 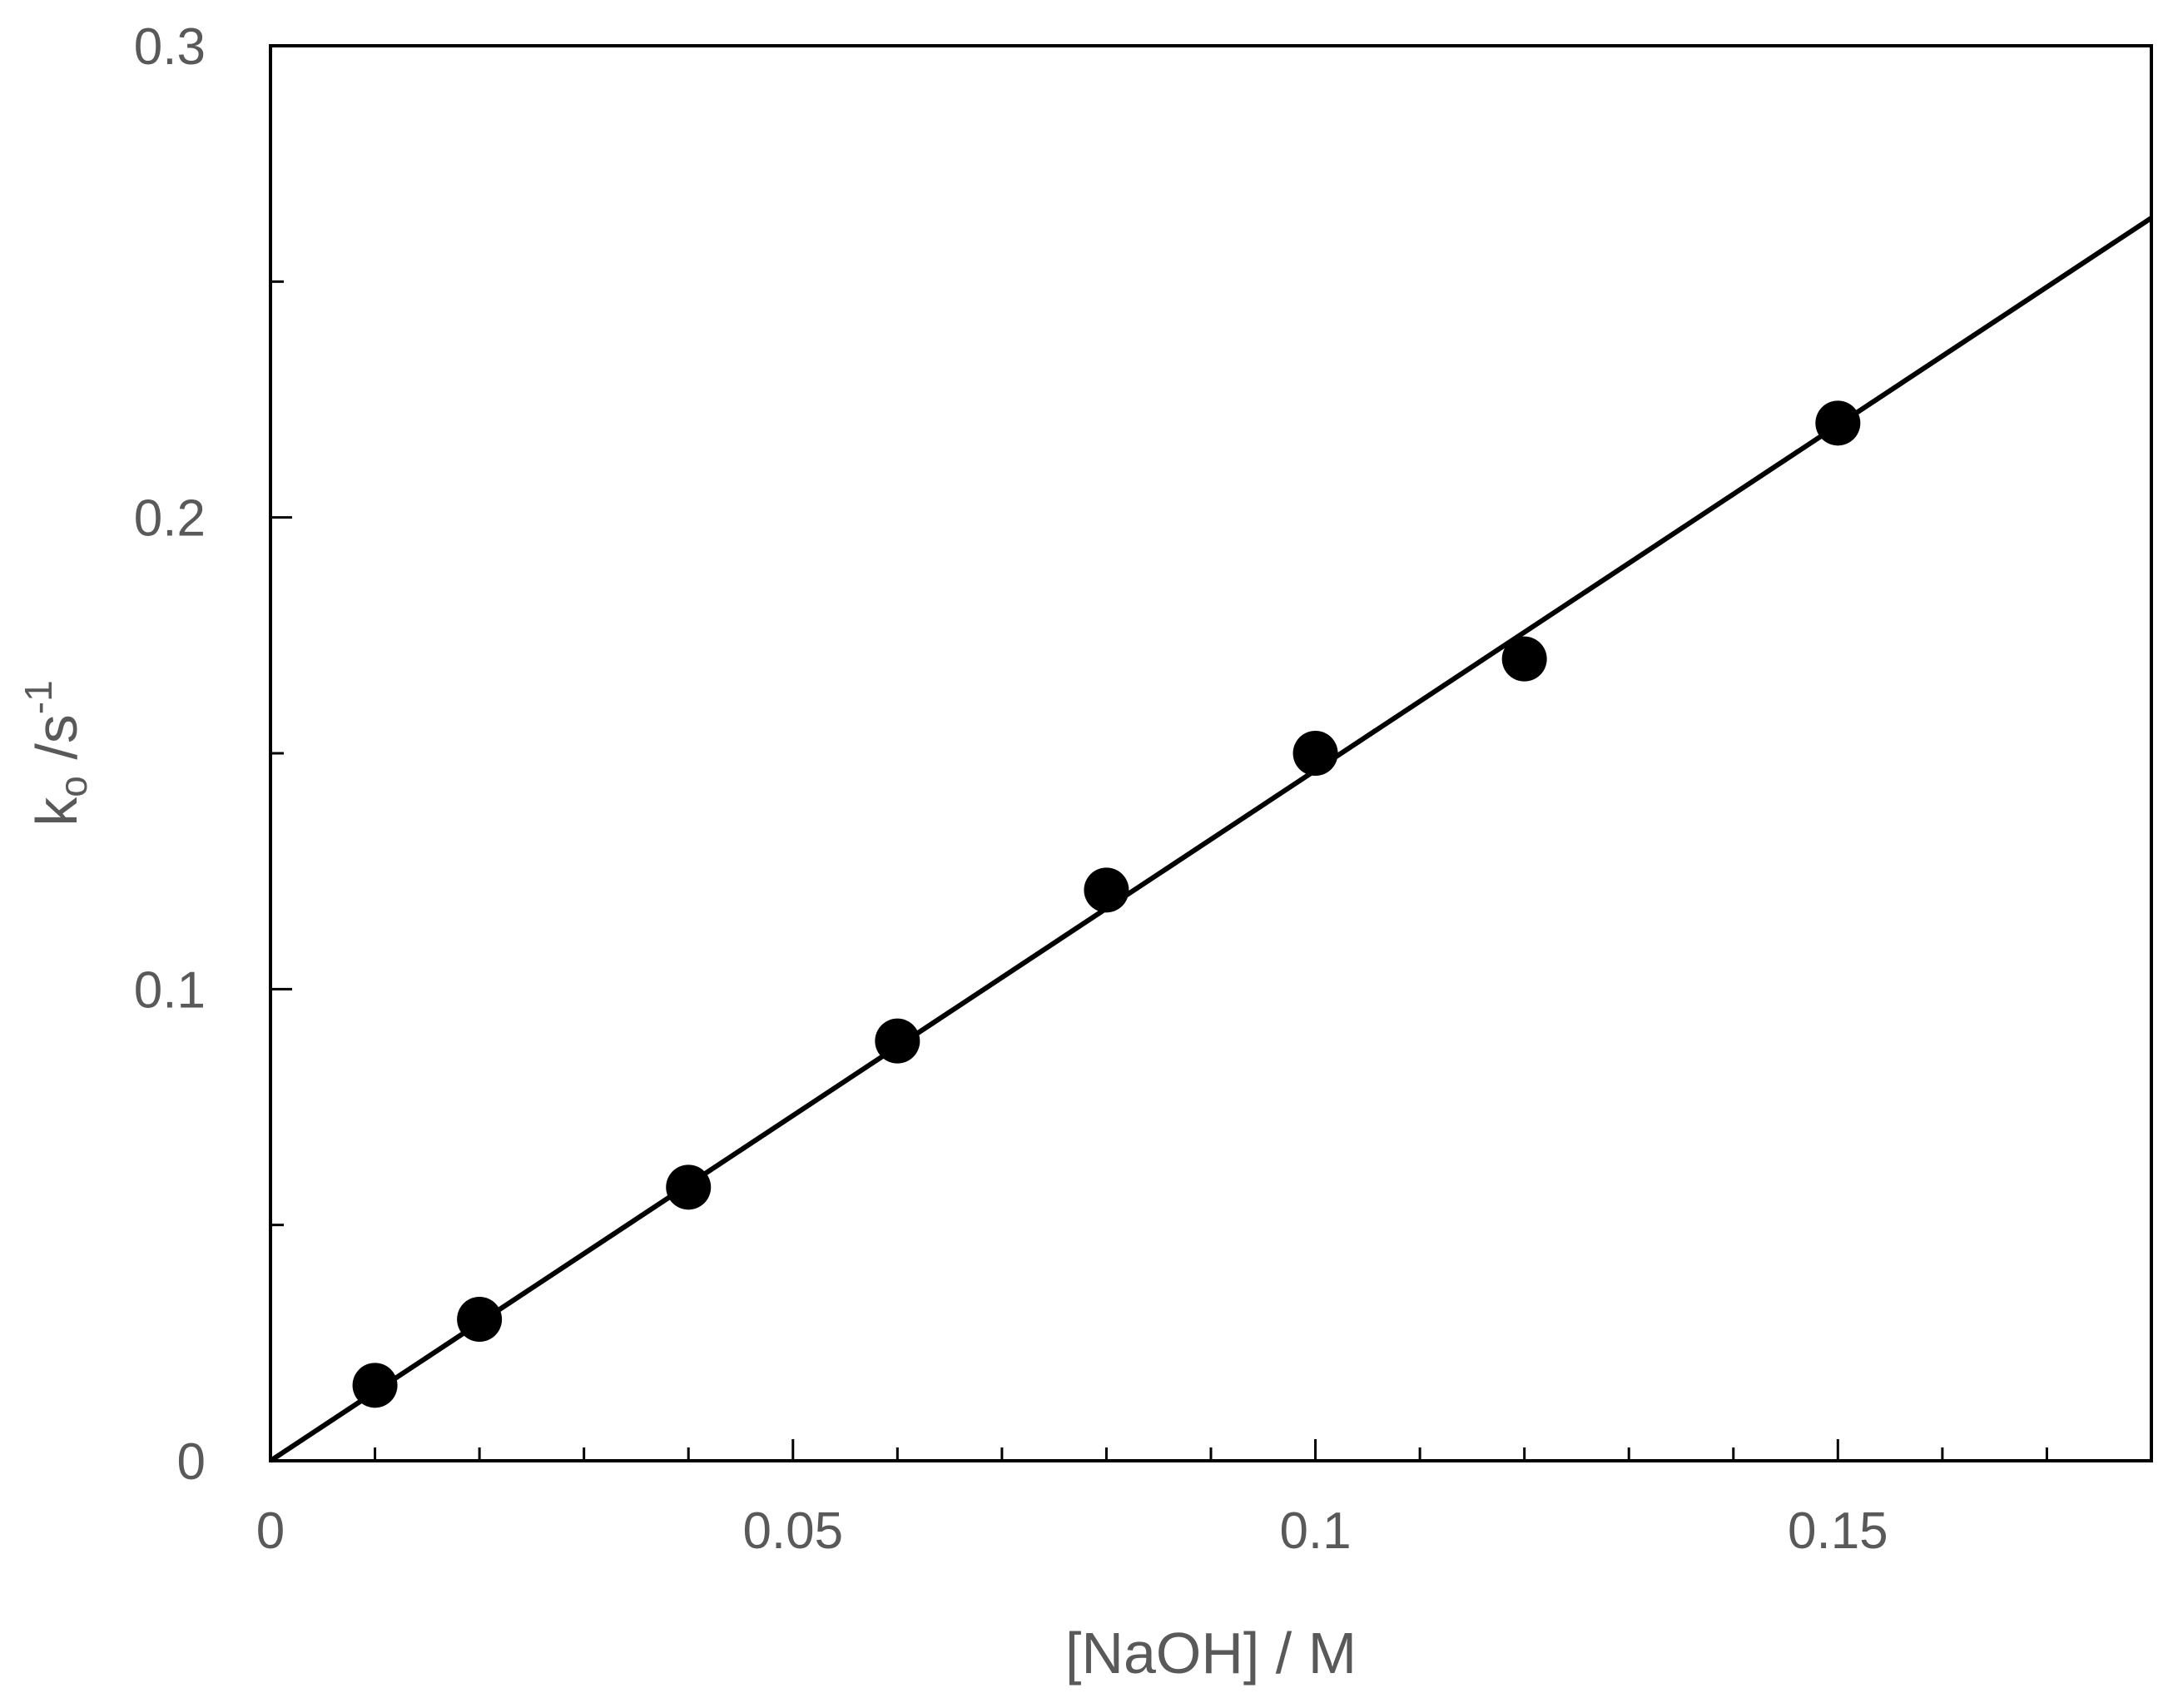 What do you see at coordinates (1211, 1653) in the screenshot?
I see `x-axis-title: [NaOH] / M` at bounding box center [1211, 1653].